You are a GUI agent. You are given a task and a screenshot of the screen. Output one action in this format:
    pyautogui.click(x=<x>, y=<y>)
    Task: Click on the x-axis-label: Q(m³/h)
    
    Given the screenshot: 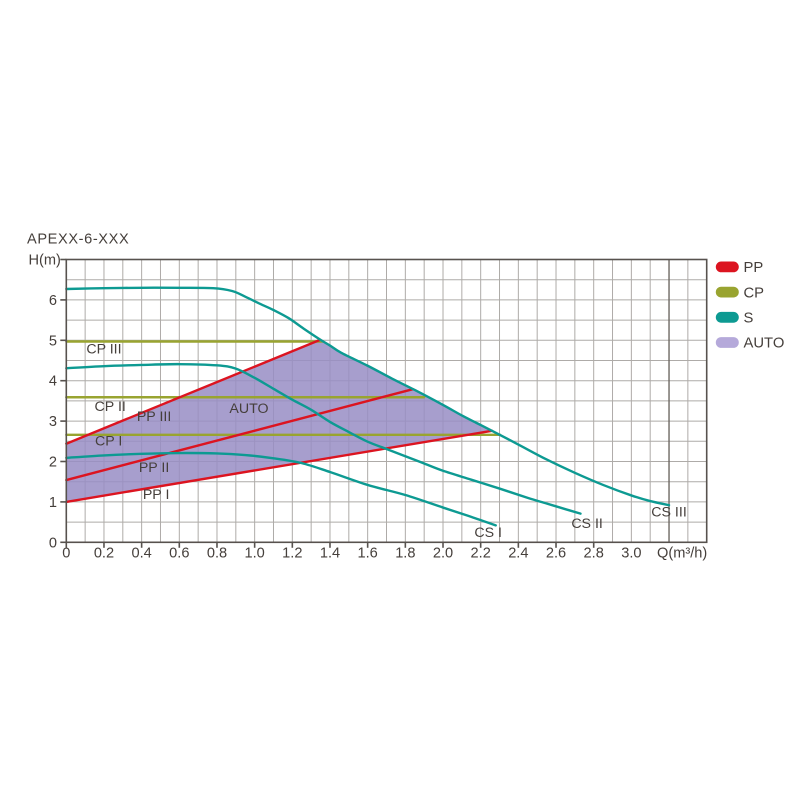 What is the action you would take?
    pyautogui.click(x=682, y=554)
    